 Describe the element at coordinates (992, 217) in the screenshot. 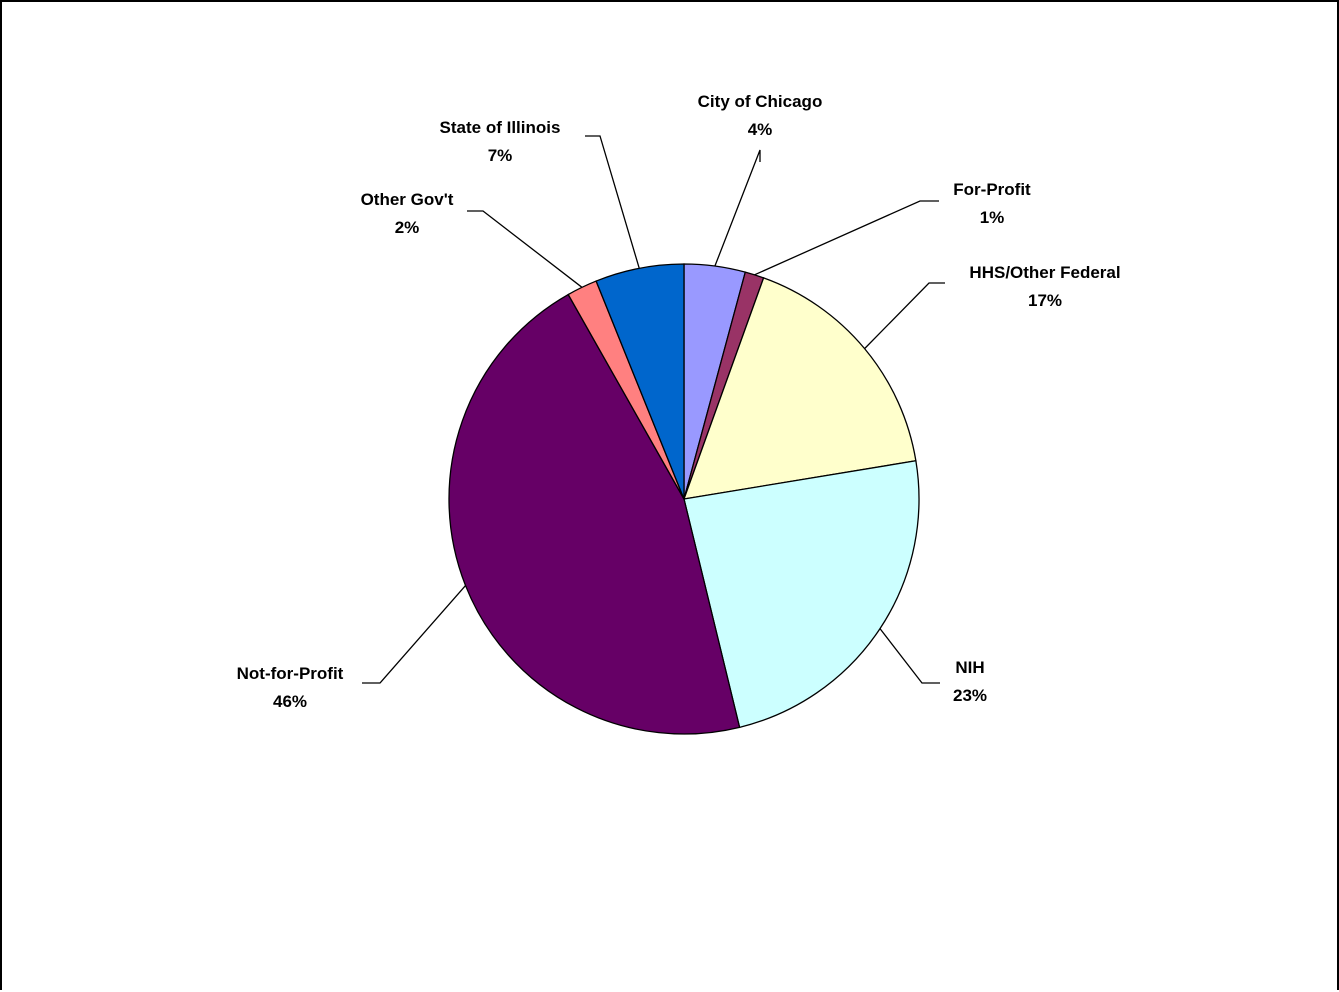

I see `slice-label-percent: 1%` at that location.